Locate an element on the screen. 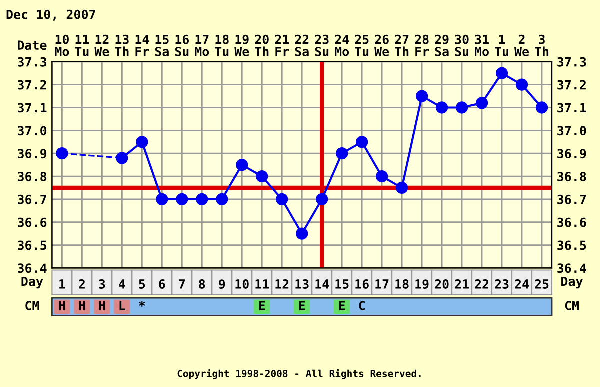 The width and height of the screenshot is (600, 387). x-tick-label: 1 is located at coordinates (63, 284).